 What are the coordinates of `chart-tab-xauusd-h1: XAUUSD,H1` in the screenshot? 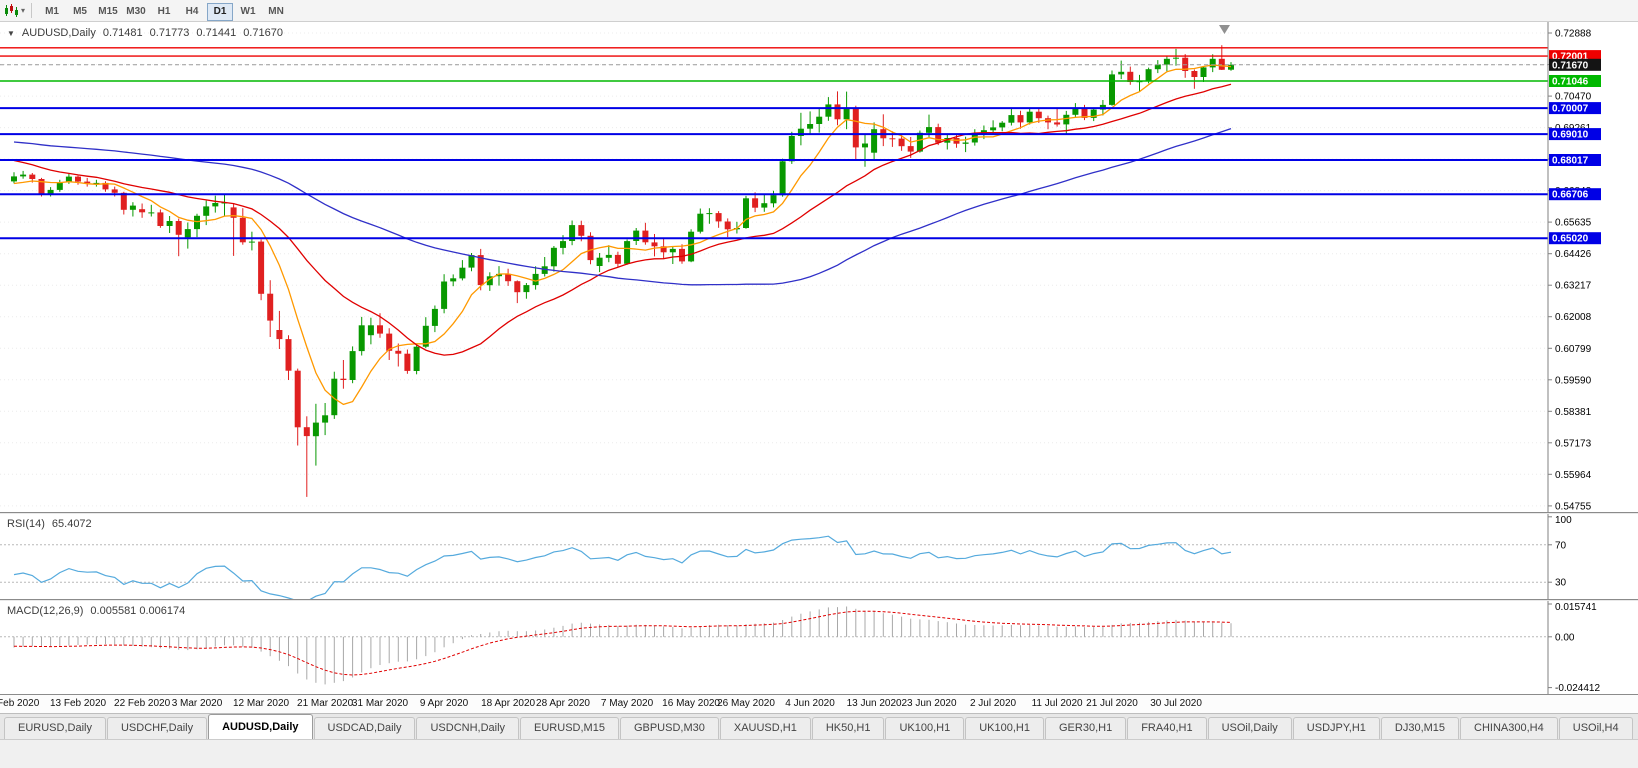 It's located at (765, 728).